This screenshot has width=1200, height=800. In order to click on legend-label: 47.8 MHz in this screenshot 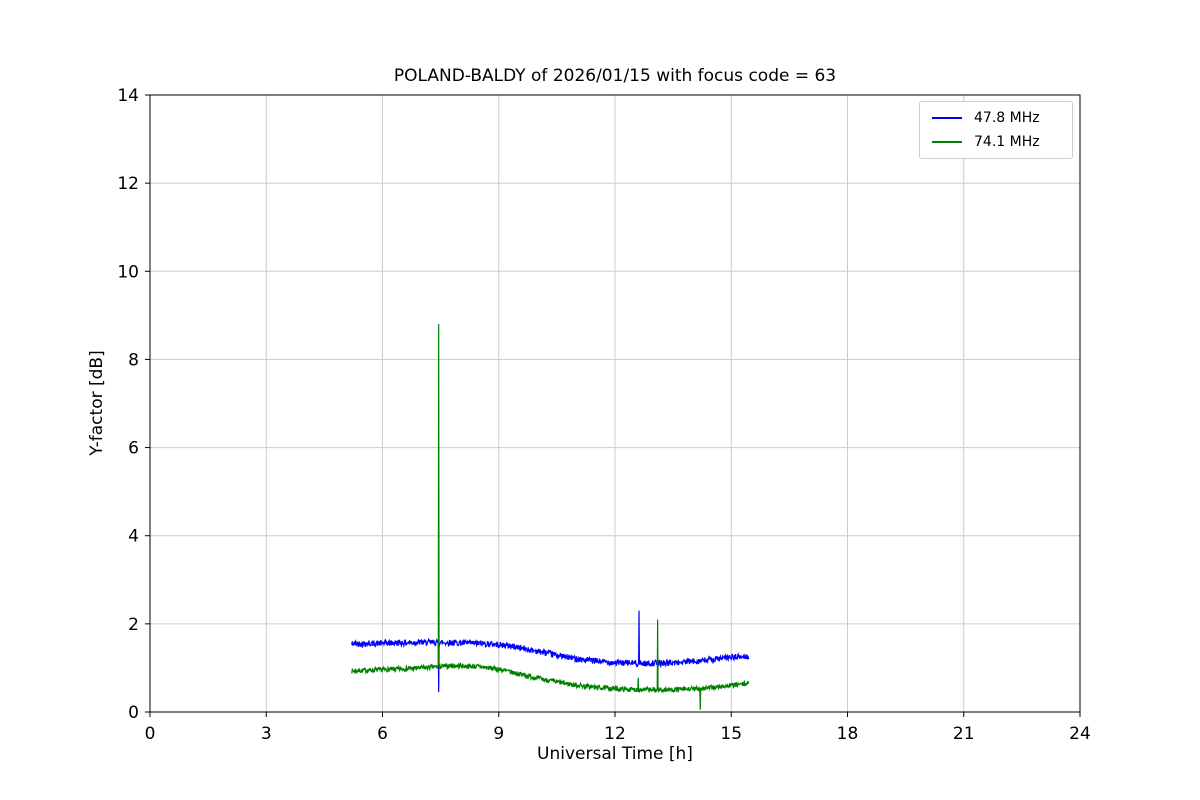, I will do `click(1007, 118)`.